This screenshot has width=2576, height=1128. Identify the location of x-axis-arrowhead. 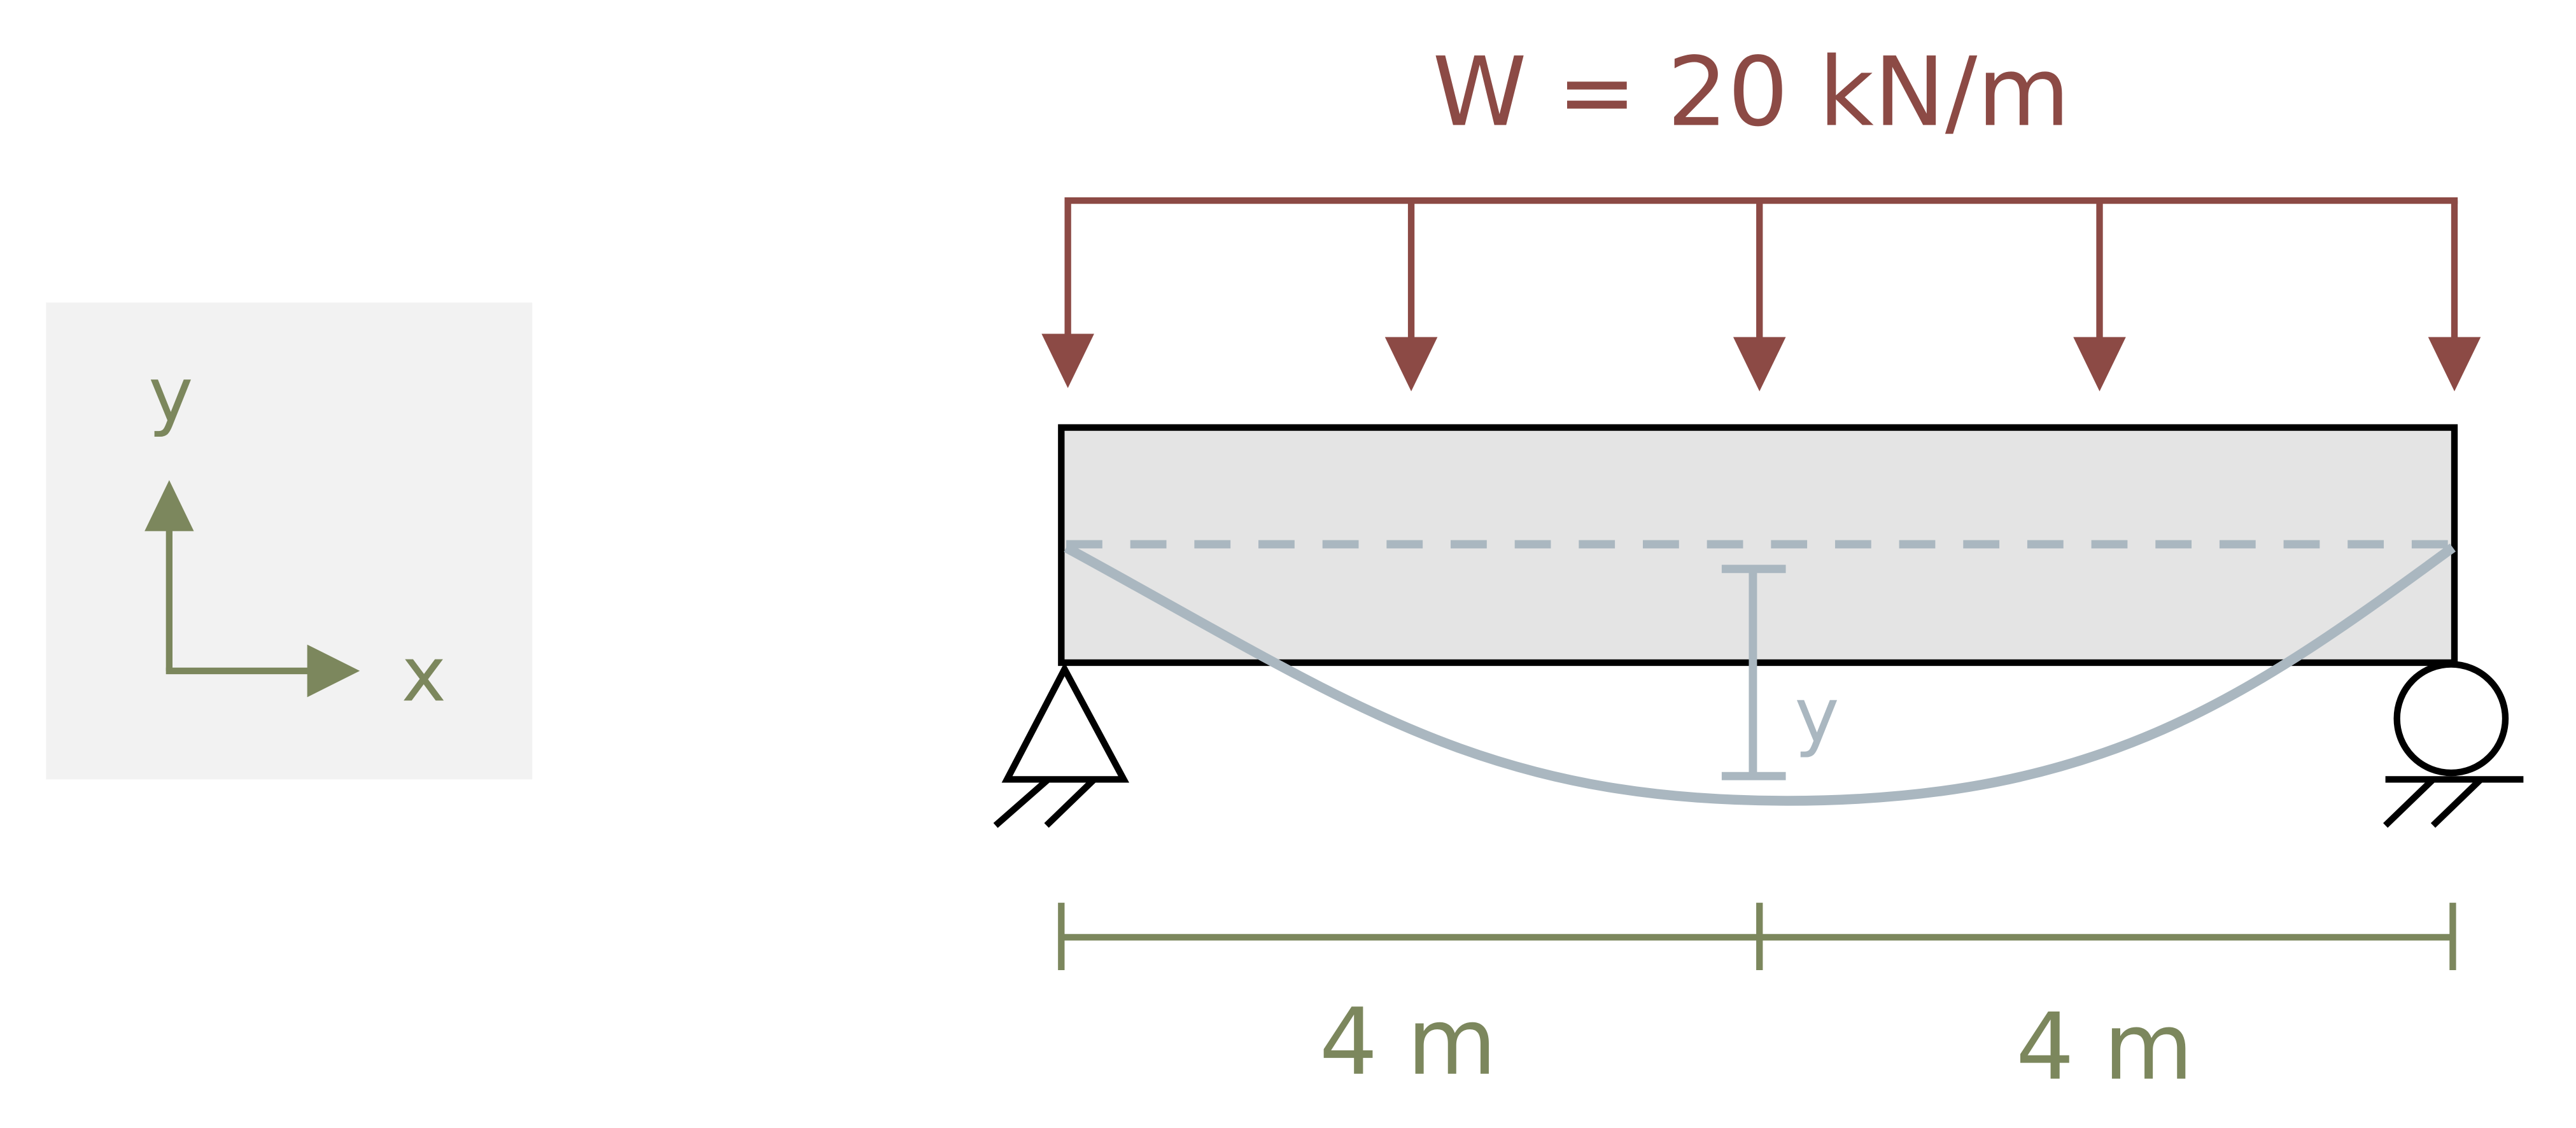
(334, 671).